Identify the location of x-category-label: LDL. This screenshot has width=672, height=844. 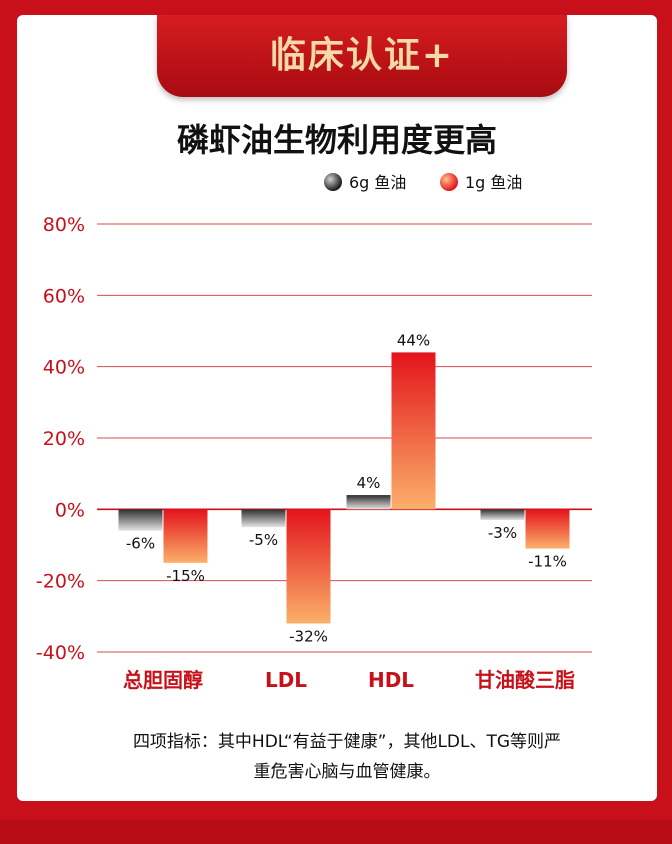
(286, 680).